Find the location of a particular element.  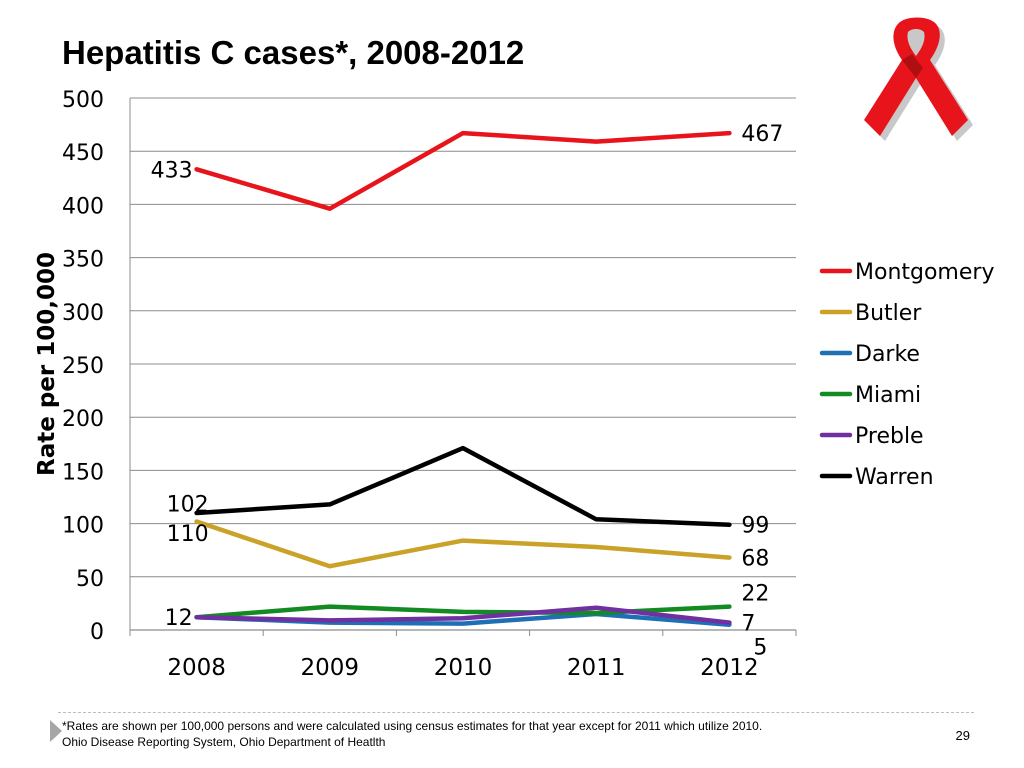

y-tick-label: 500 is located at coordinates (83, 100).